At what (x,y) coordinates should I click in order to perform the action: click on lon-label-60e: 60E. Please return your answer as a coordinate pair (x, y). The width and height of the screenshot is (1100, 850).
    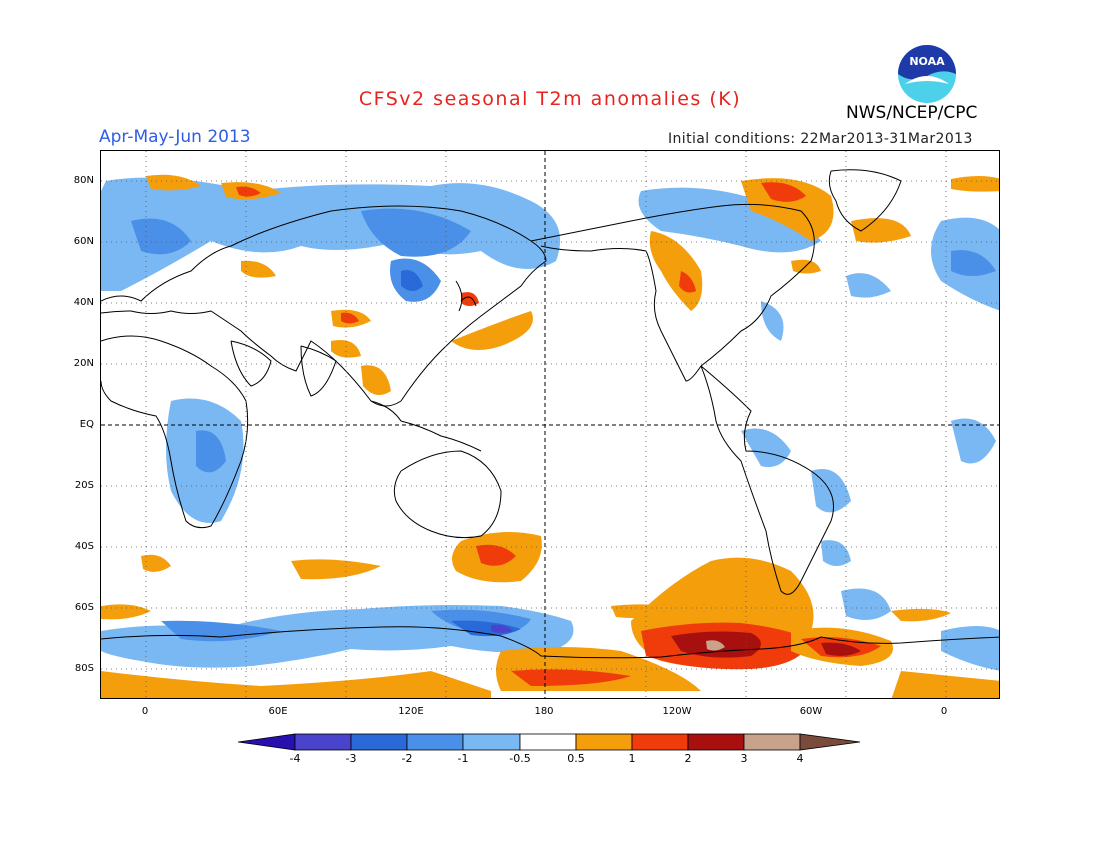
    Looking at the image, I should click on (278, 711).